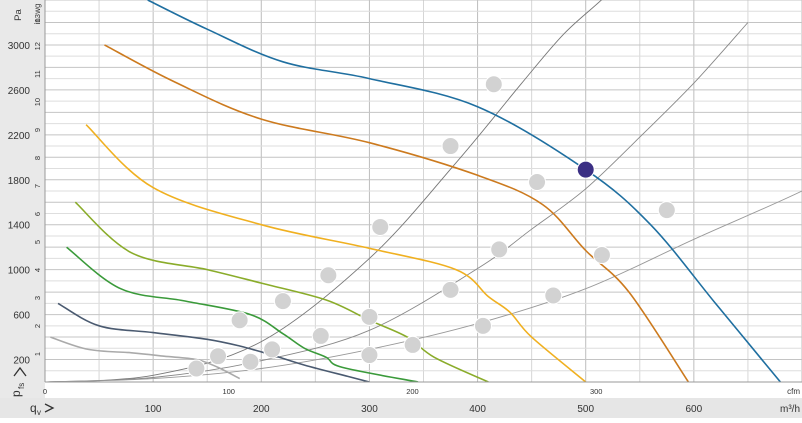 The width and height of the screenshot is (802, 423). What do you see at coordinates (37, 186) in the screenshot?
I see `y-tick-label-inwg: 7` at bounding box center [37, 186].